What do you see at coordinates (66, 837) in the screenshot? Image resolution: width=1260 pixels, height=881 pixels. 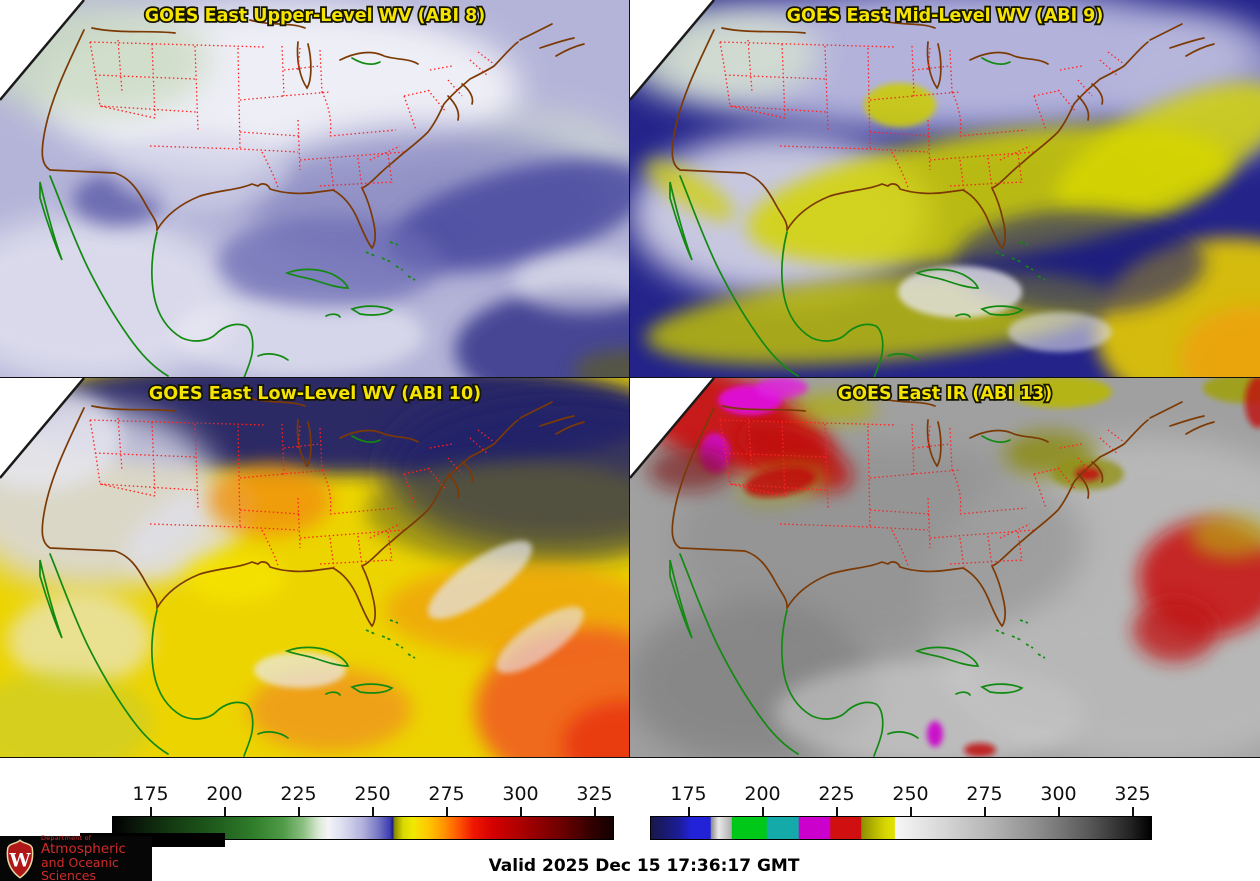 I see `logo-dept-line: Department of` at bounding box center [66, 837].